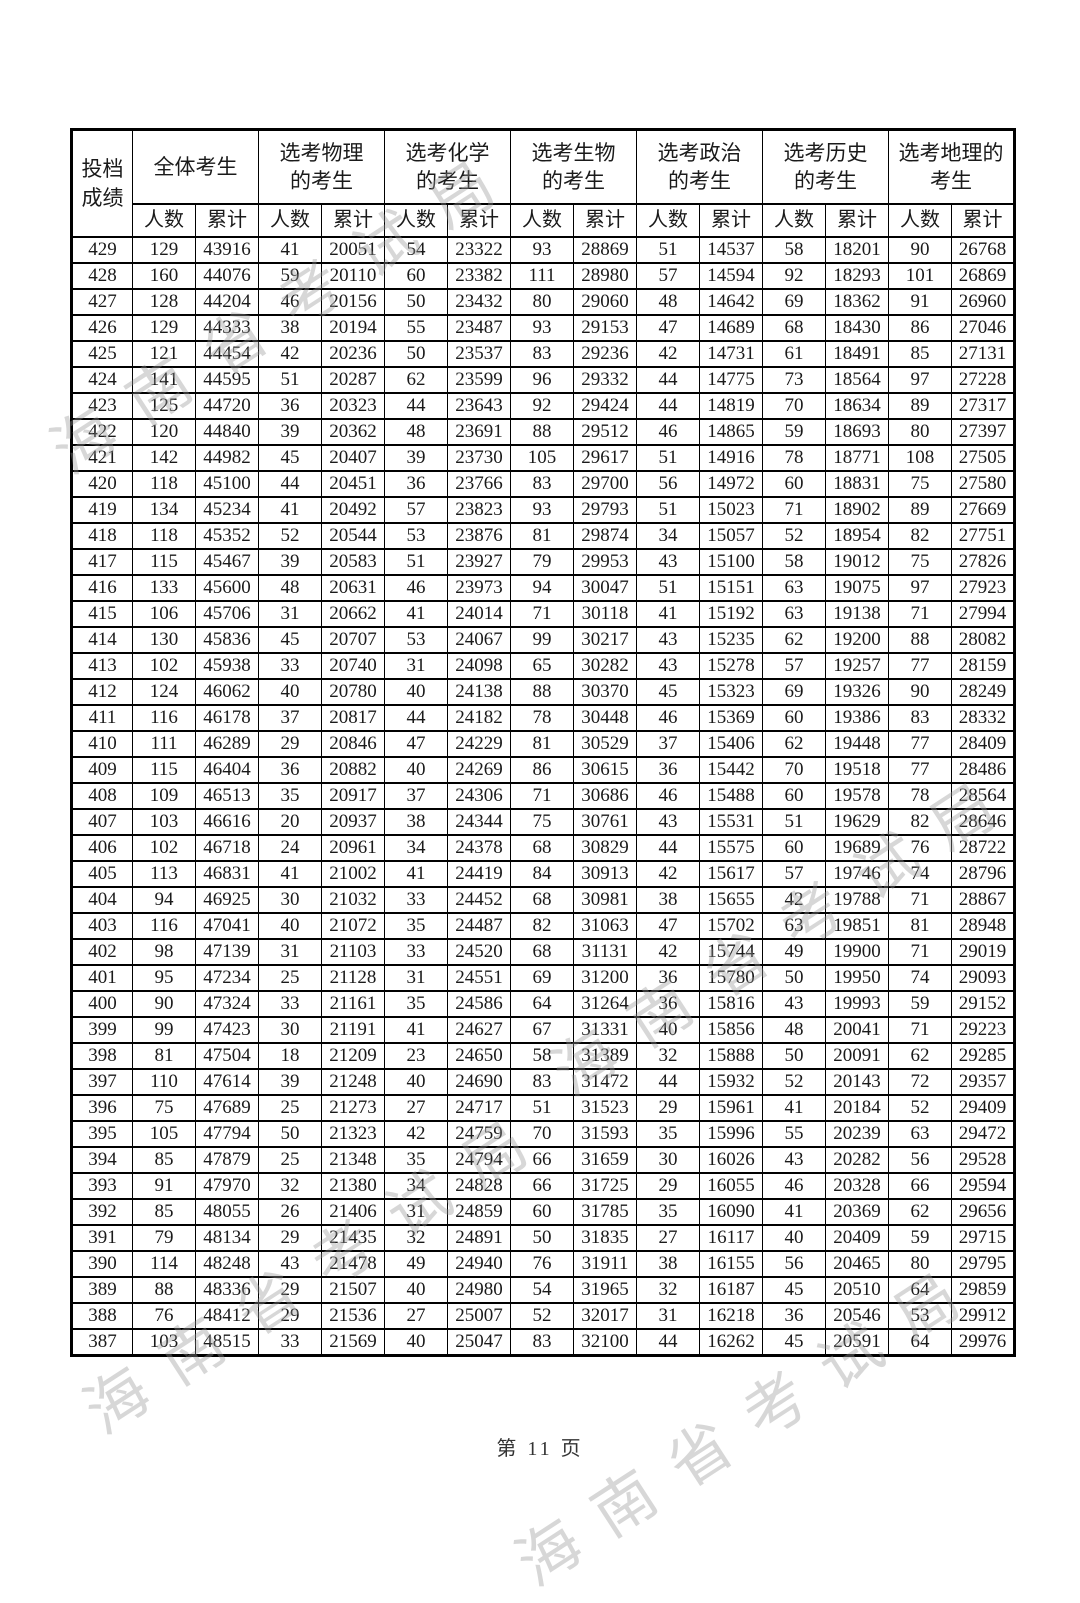 The height and width of the screenshot is (1603, 1080). Describe the element at coordinates (731, 588) in the screenshot. I see `value-cell: 15151` at that location.